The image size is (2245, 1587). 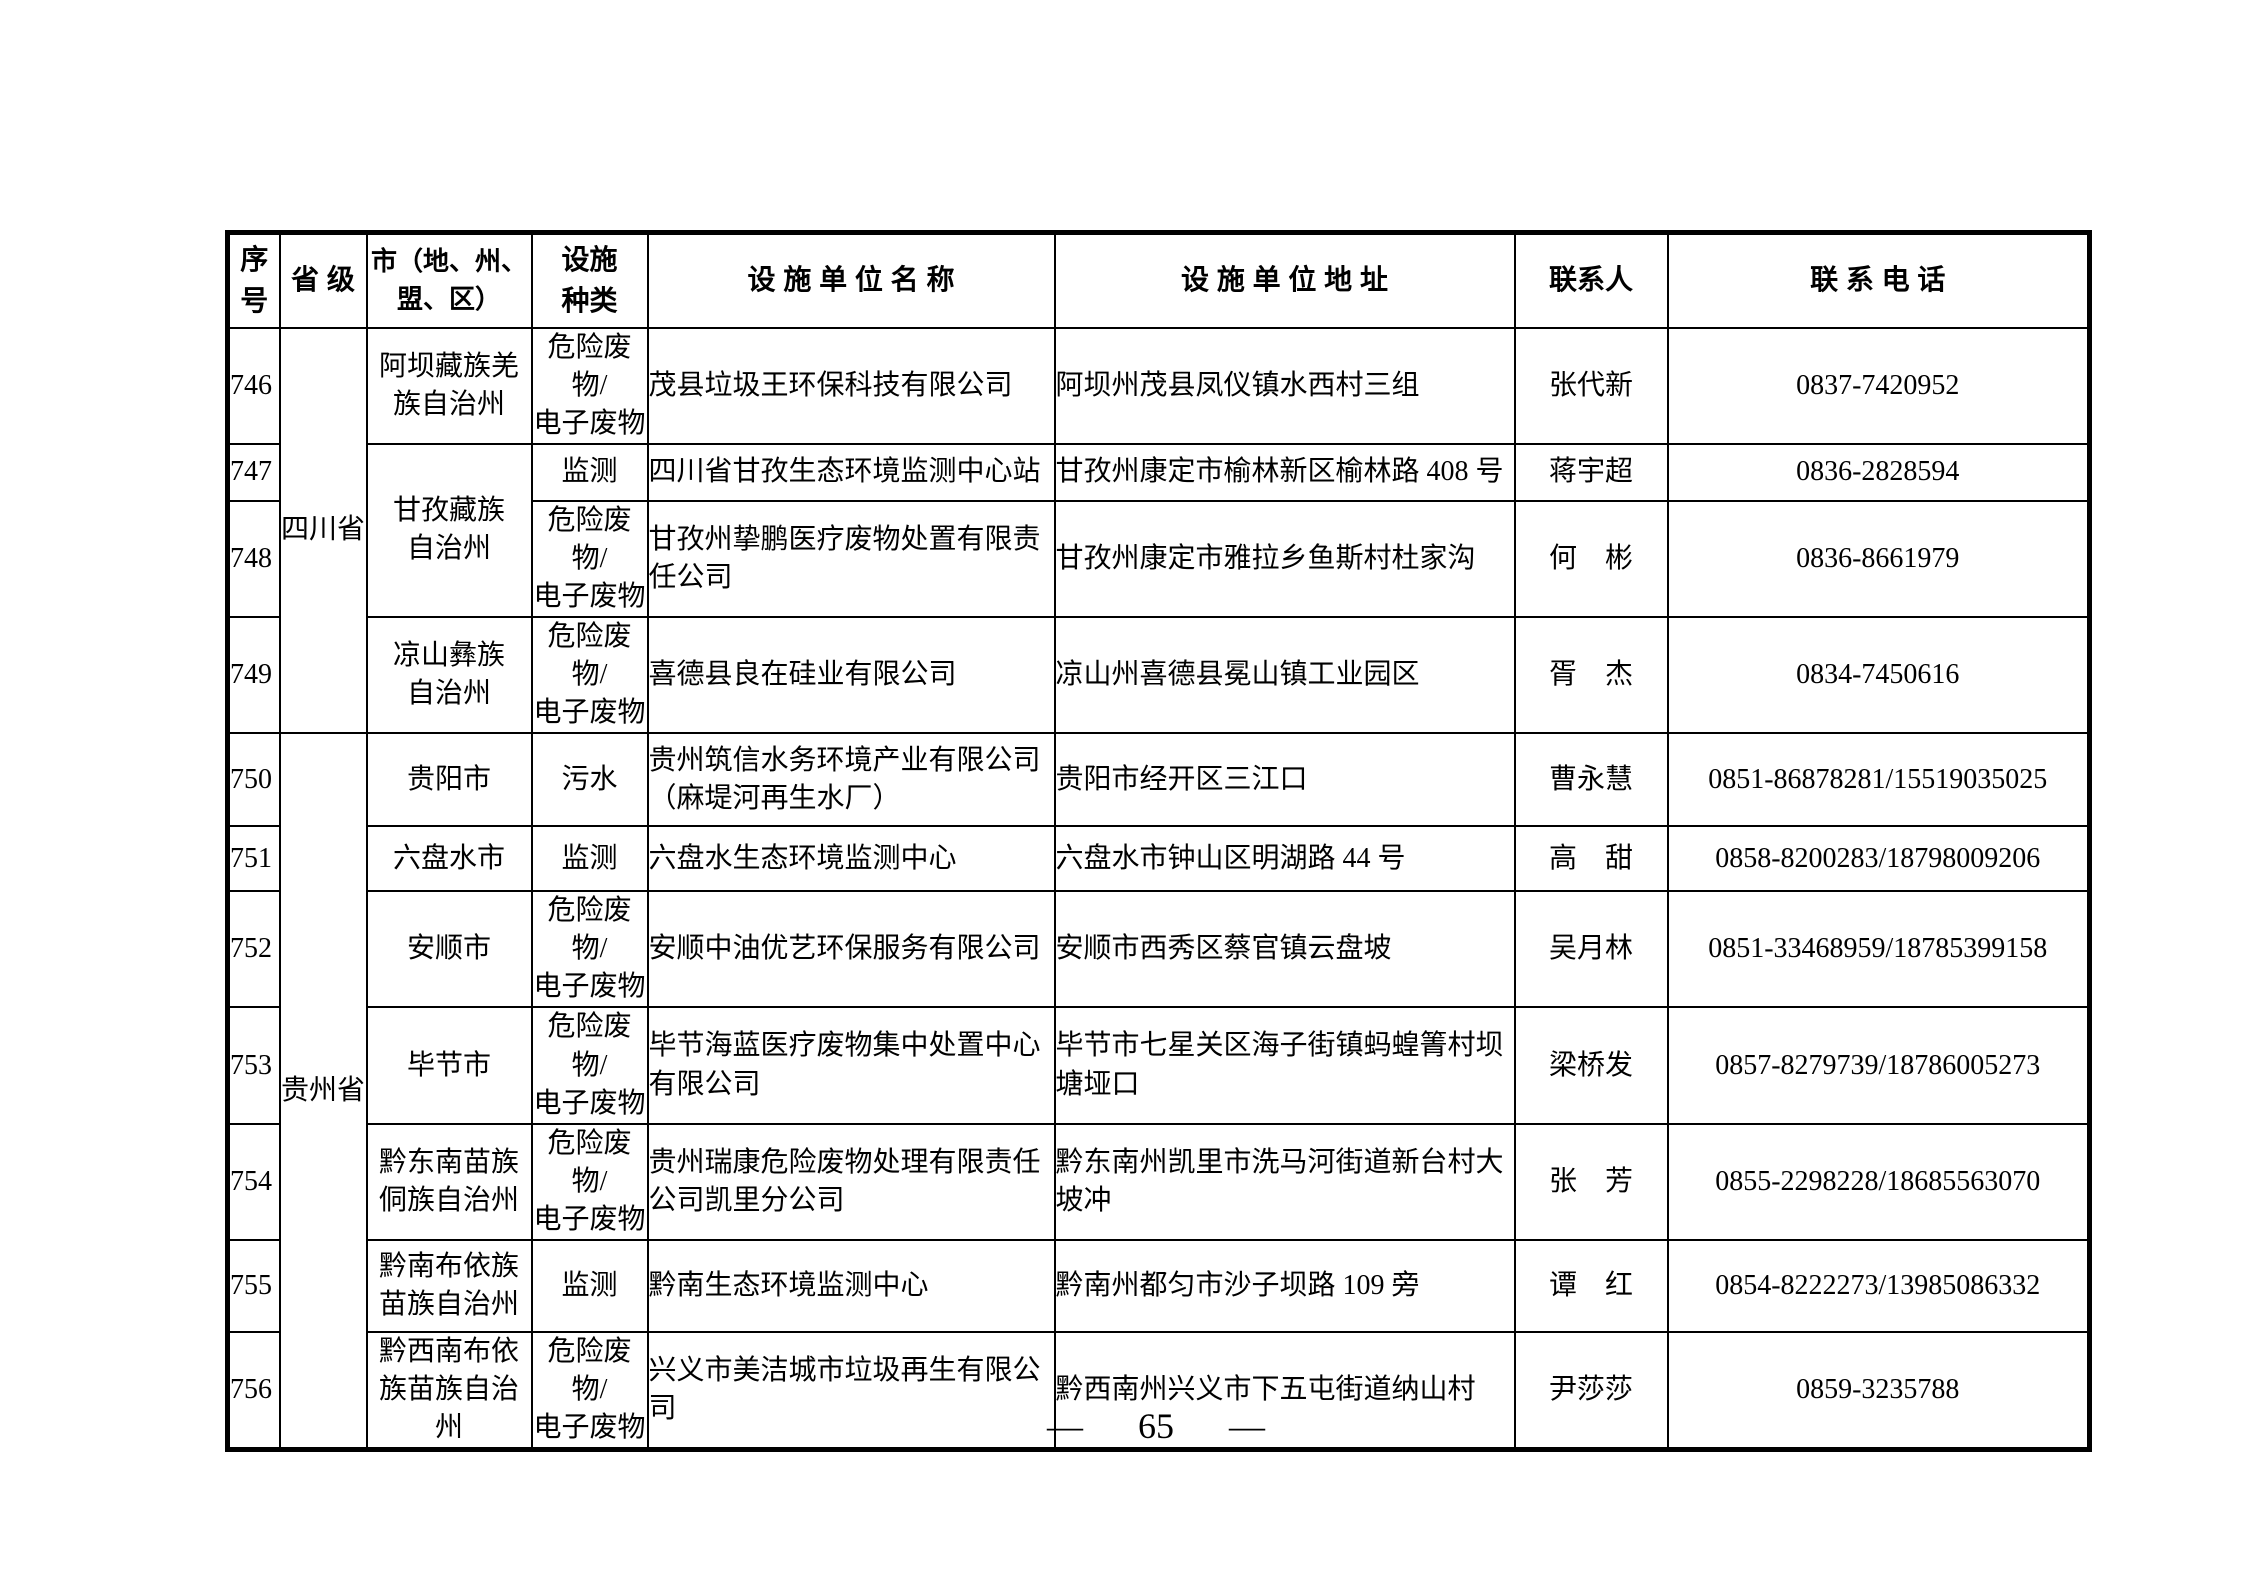 What do you see at coordinates (1591, 558) in the screenshot?
I see `cell-contact: 何 彬` at bounding box center [1591, 558].